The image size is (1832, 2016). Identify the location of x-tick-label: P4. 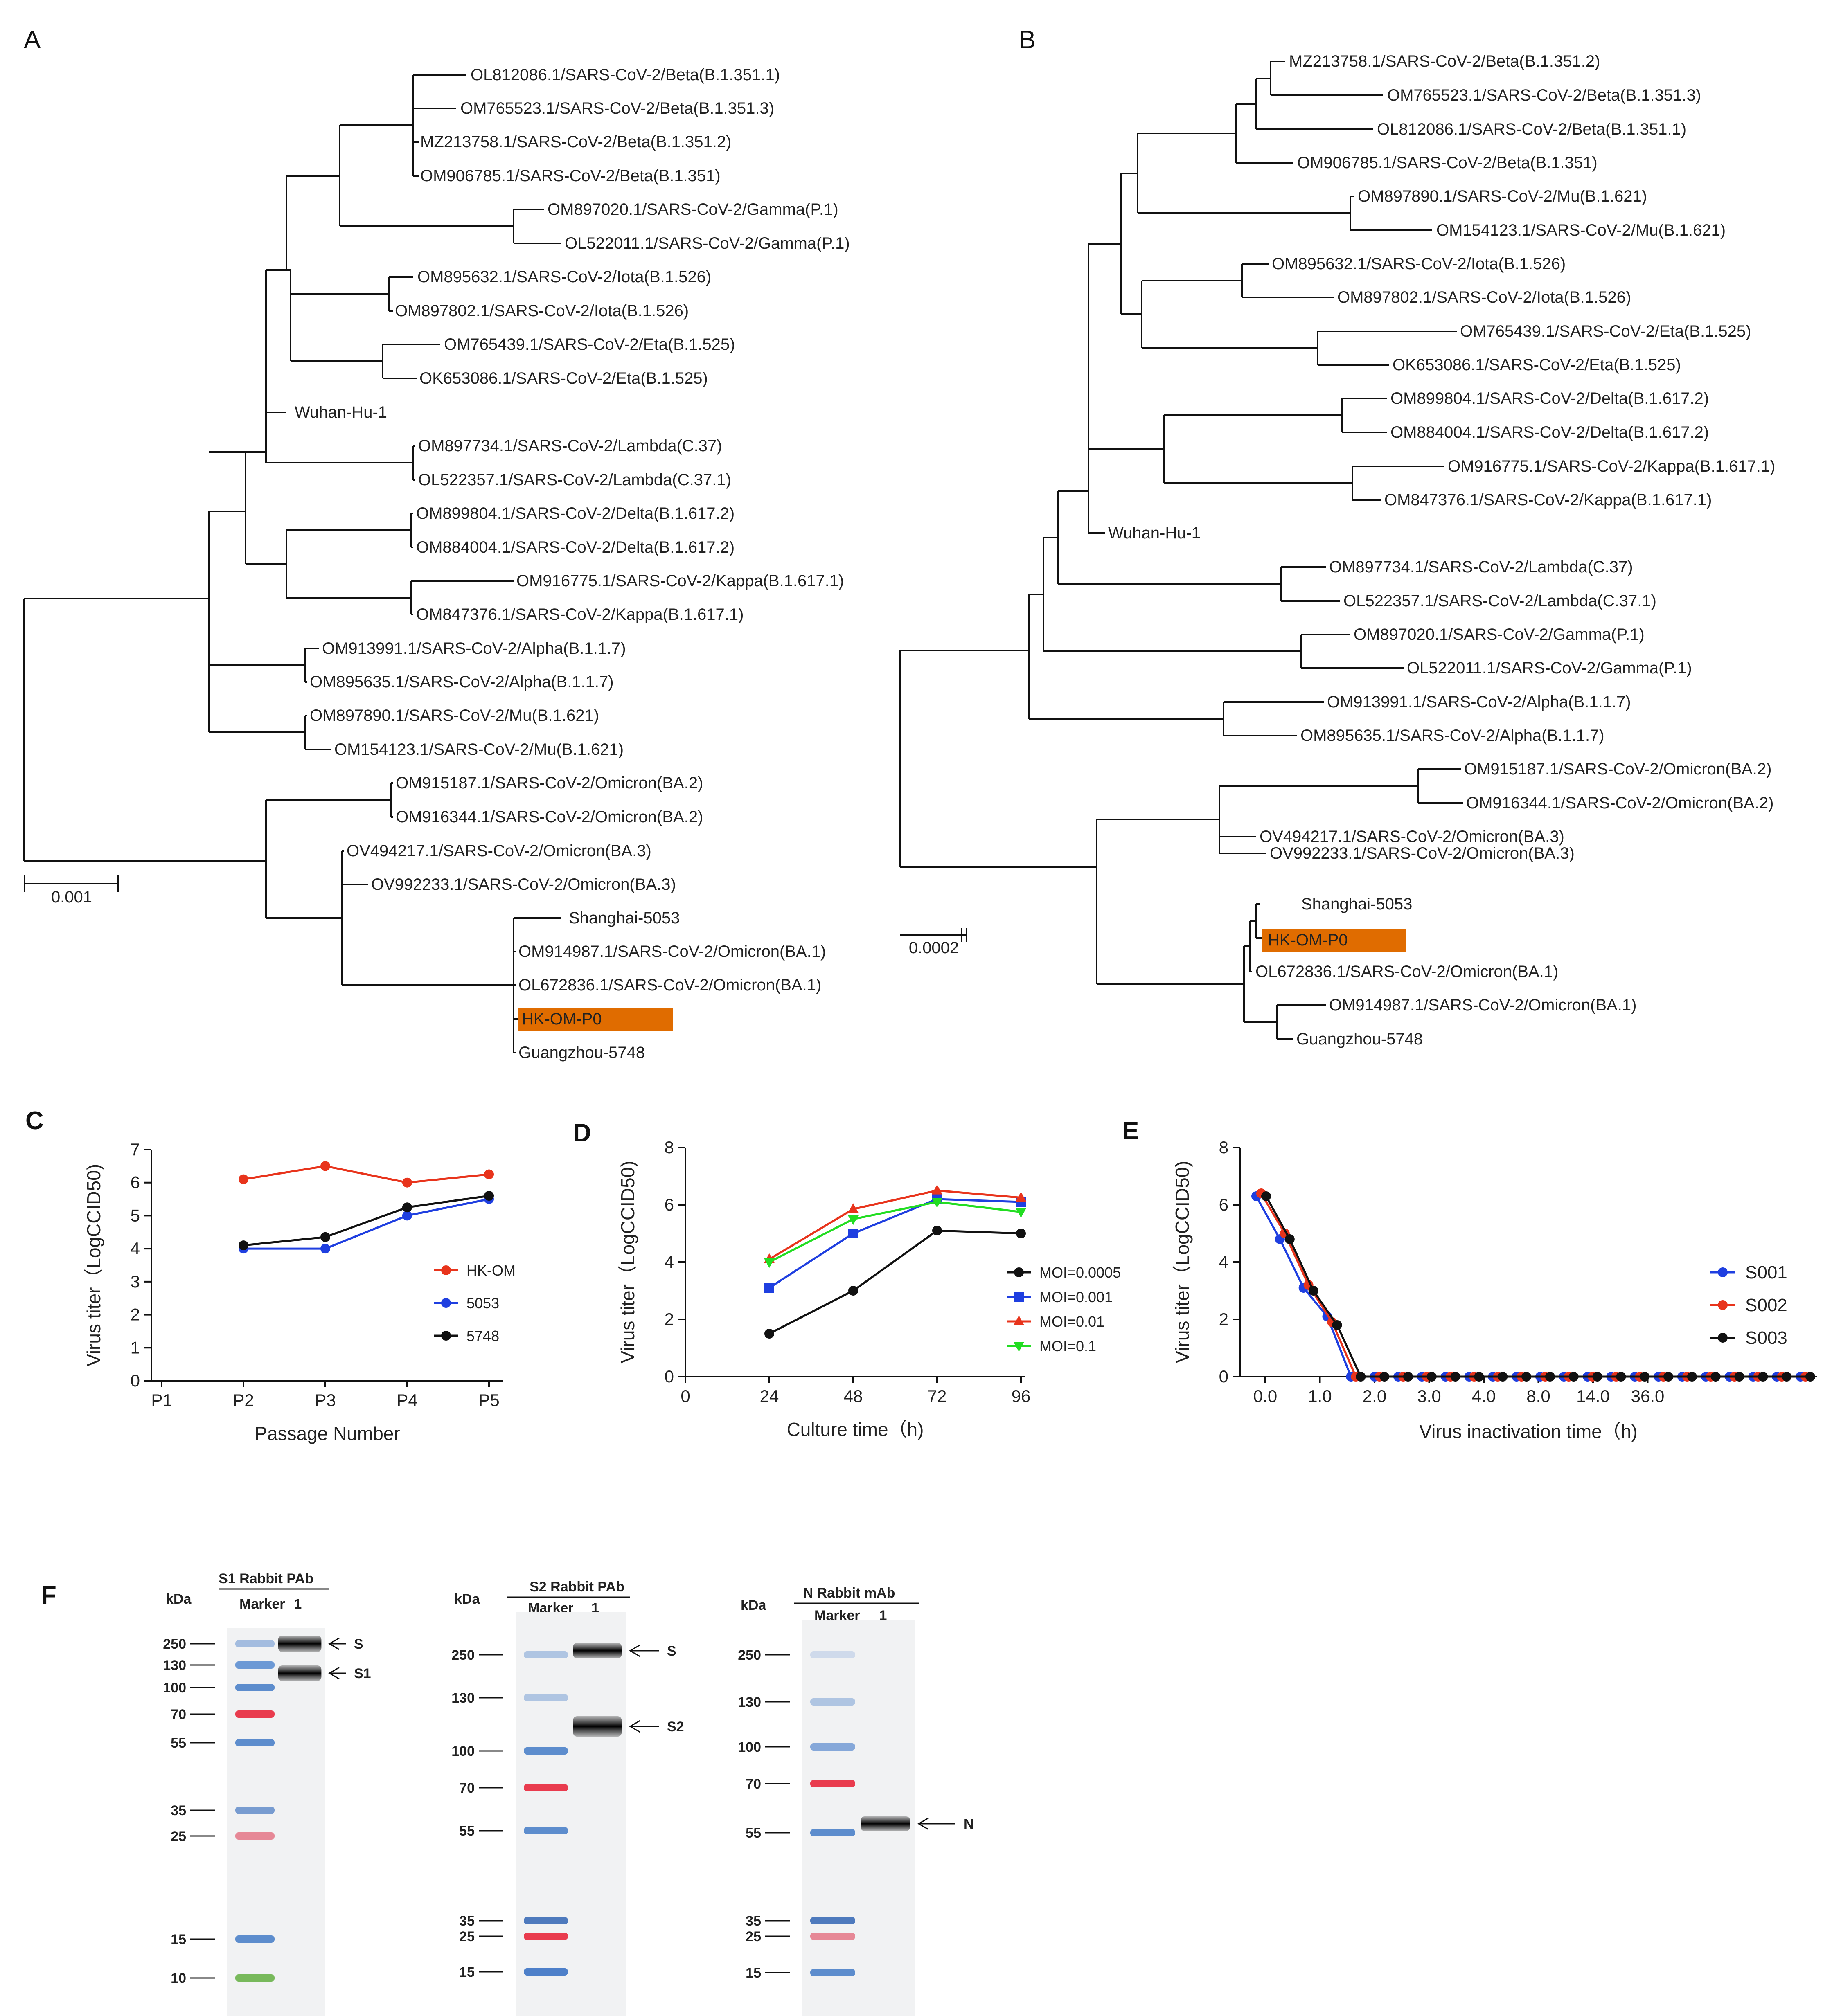
(407, 1400).